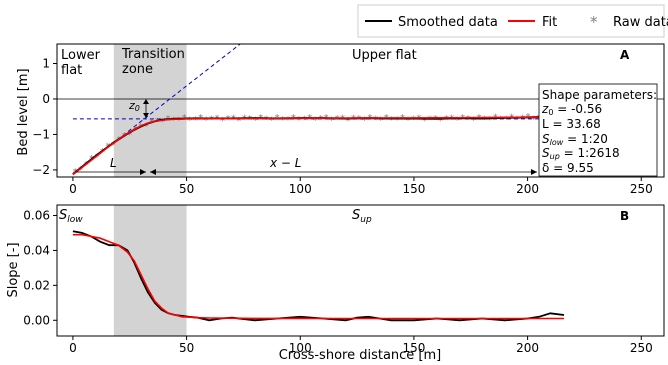 This screenshot has height=365, width=668. I want to click on y-axis-label-a: Bed level [m], so click(23, 111).